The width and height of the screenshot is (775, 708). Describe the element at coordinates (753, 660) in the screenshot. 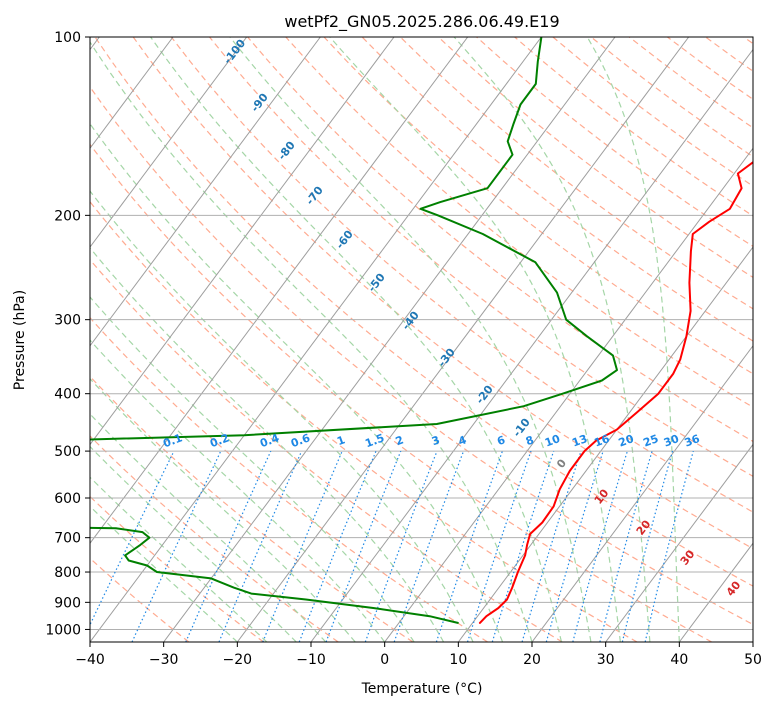

I see `x-tick-label: 50` at that location.